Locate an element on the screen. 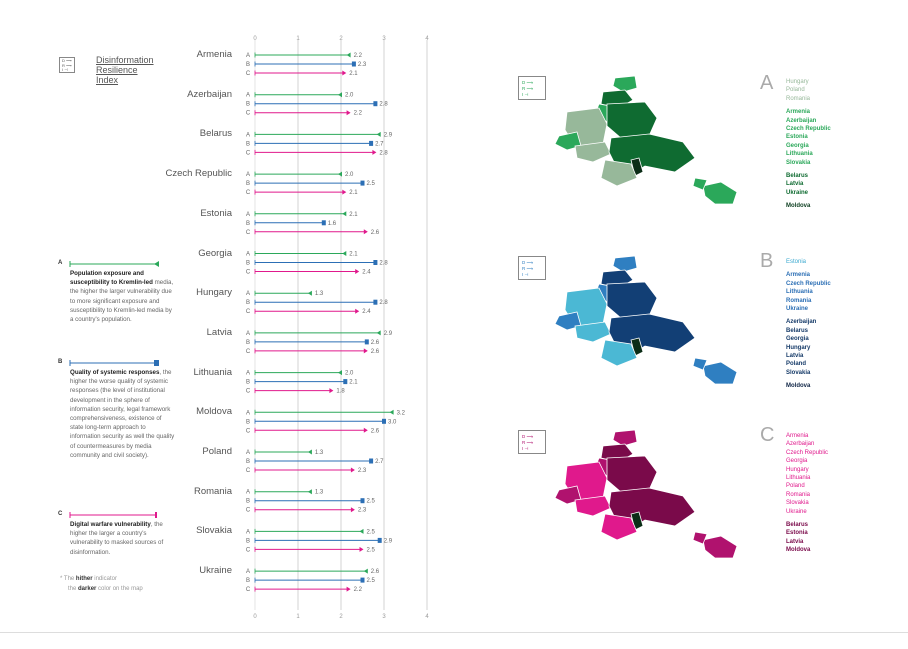  index-title-link: Disinformation Resilience Index is located at coordinates (125, 70).